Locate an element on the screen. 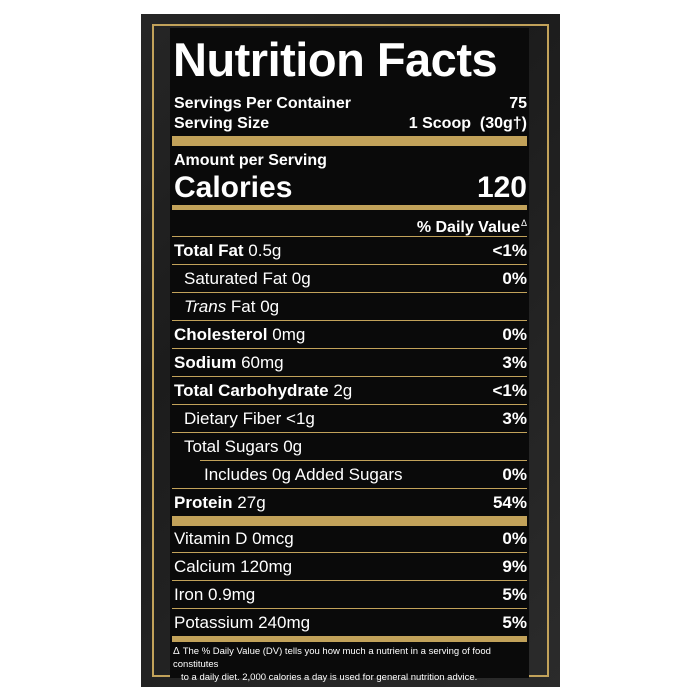 Image resolution: width=700 pixels, height=700 pixels. nutrient-row: Dietary Fiber <1g 3% is located at coordinates (350, 419).